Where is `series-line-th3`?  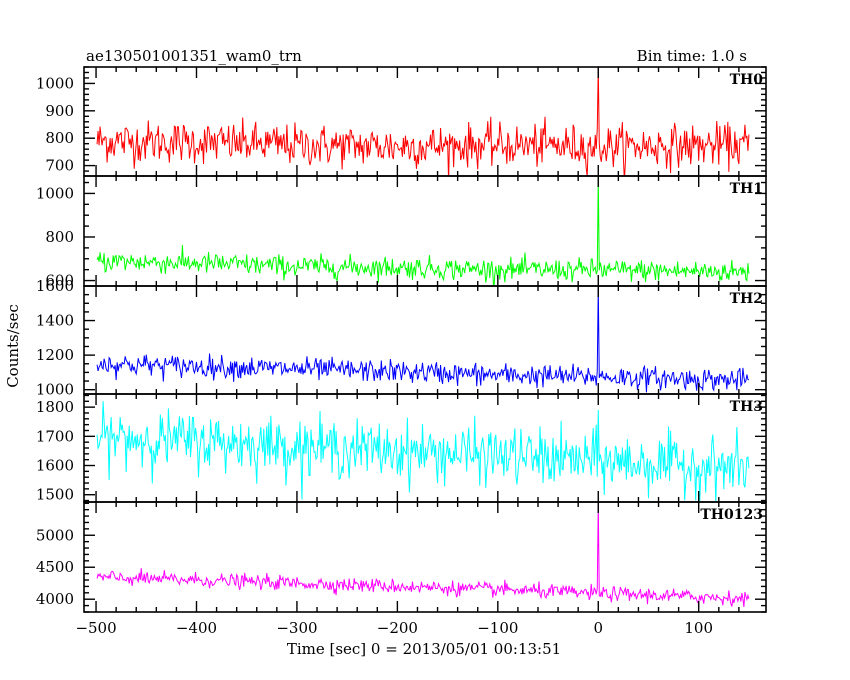 series-line-th3 is located at coordinates (423, 451).